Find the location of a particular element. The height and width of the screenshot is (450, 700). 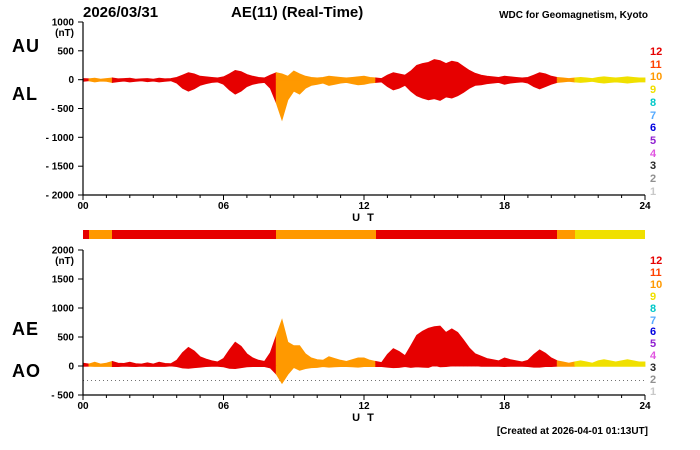

plot-title: AE(11) (Real-Time) is located at coordinates (297, 12).